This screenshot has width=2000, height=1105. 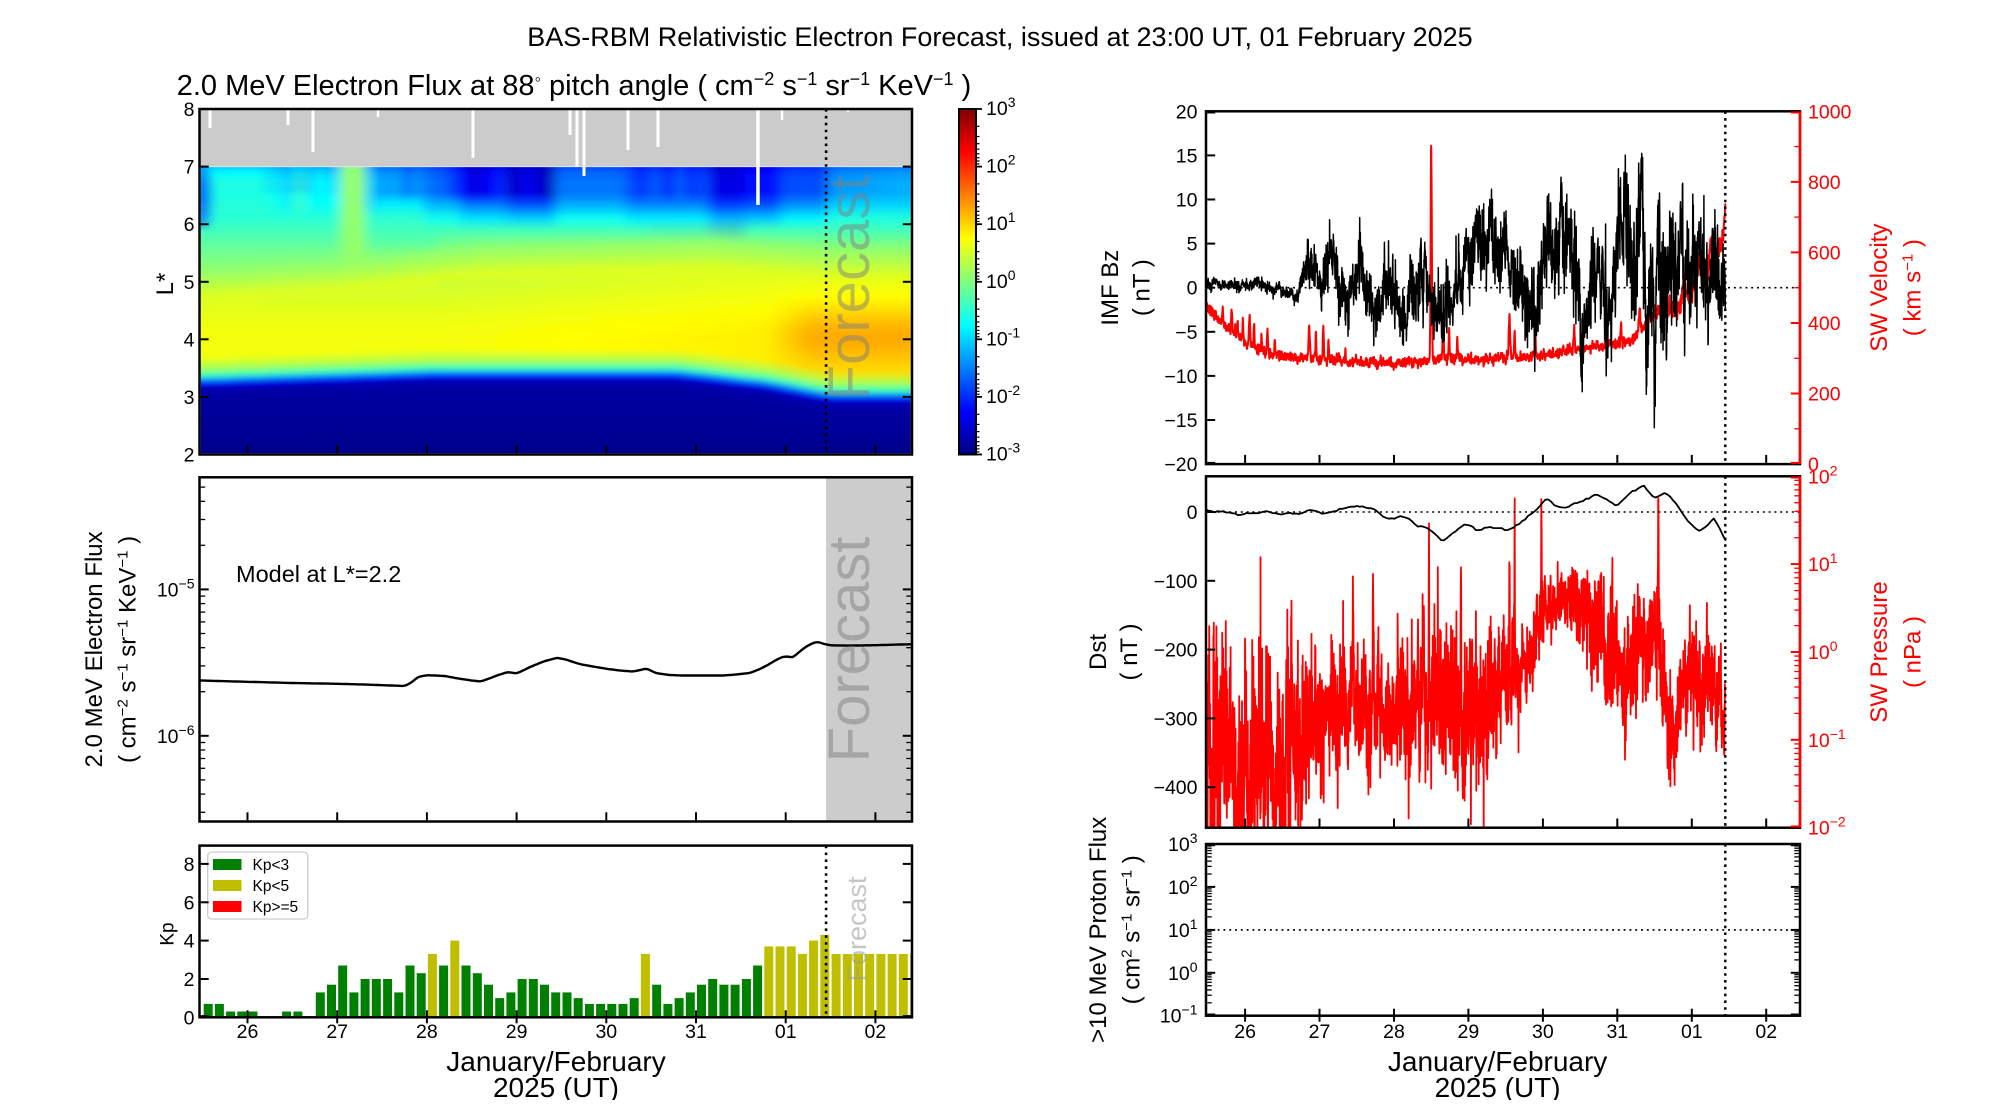 What do you see at coordinates (1879, 651) in the screenshot?
I see `svg-text: SW Pressure` at bounding box center [1879, 651].